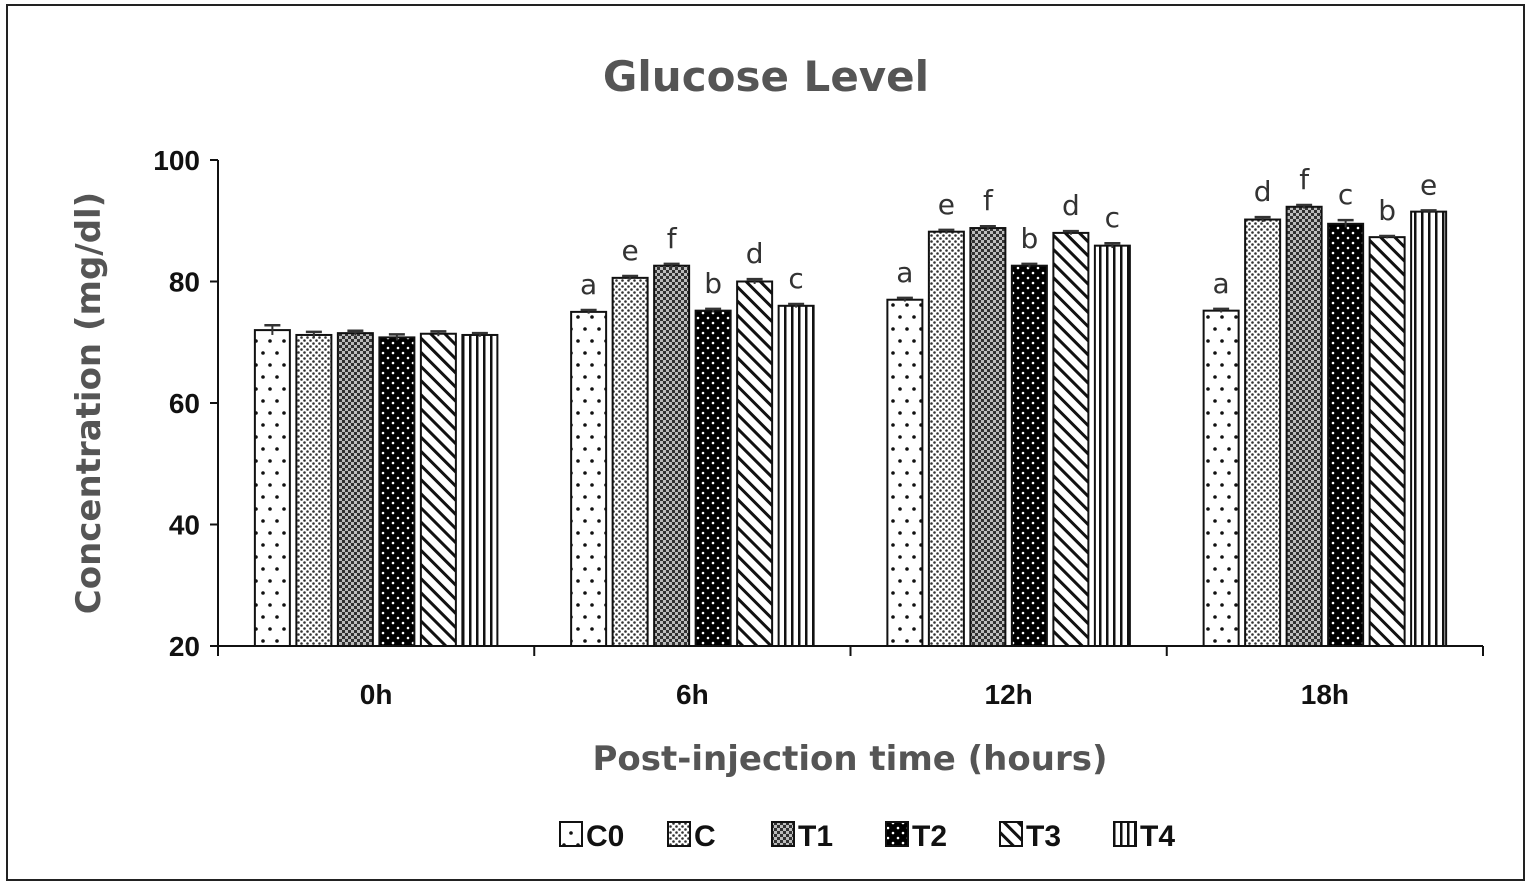 This screenshot has height=889, width=1535. Describe the element at coordinates (1304, 426) in the screenshot. I see `bar-T1-18h` at that location.